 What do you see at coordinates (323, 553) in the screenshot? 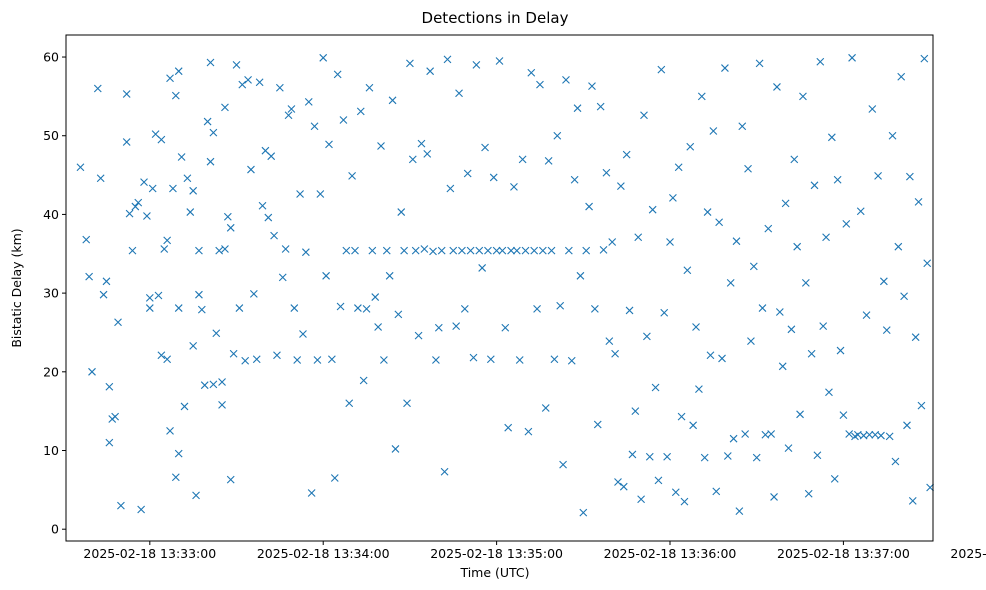
I see `x-tick-label: 2025-02-18 13:34:00` at bounding box center [323, 553].